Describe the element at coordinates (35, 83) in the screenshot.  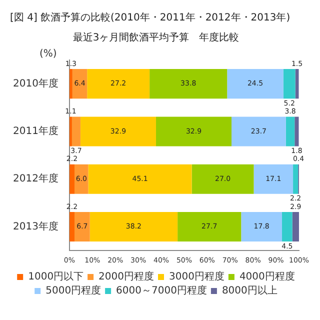
I see `y-tick-label: 2010年度` at that location.